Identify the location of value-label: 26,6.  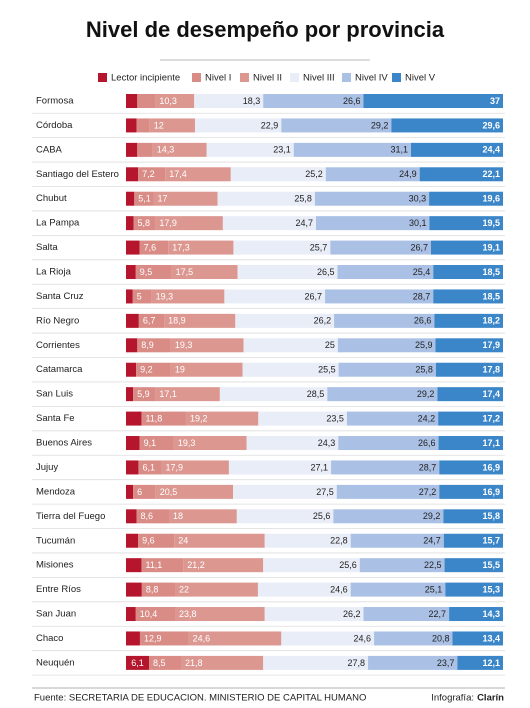
(427, 443).